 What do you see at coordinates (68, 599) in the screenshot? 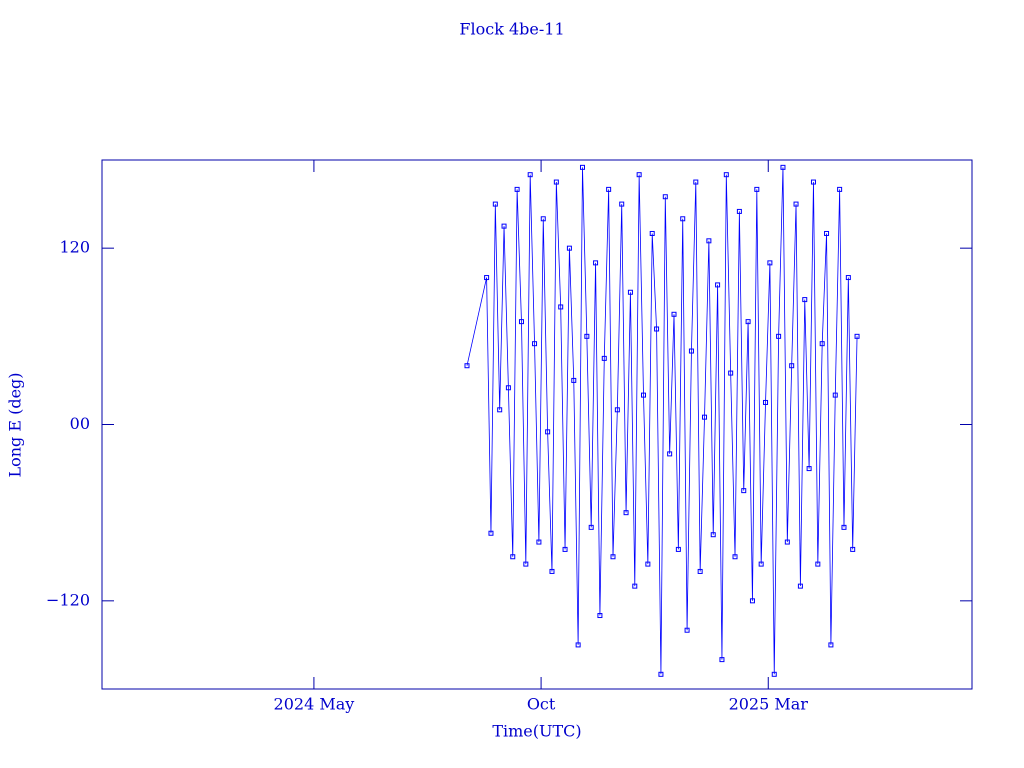
I see `y-tick-label: −120` at bounding box center [68, 599].